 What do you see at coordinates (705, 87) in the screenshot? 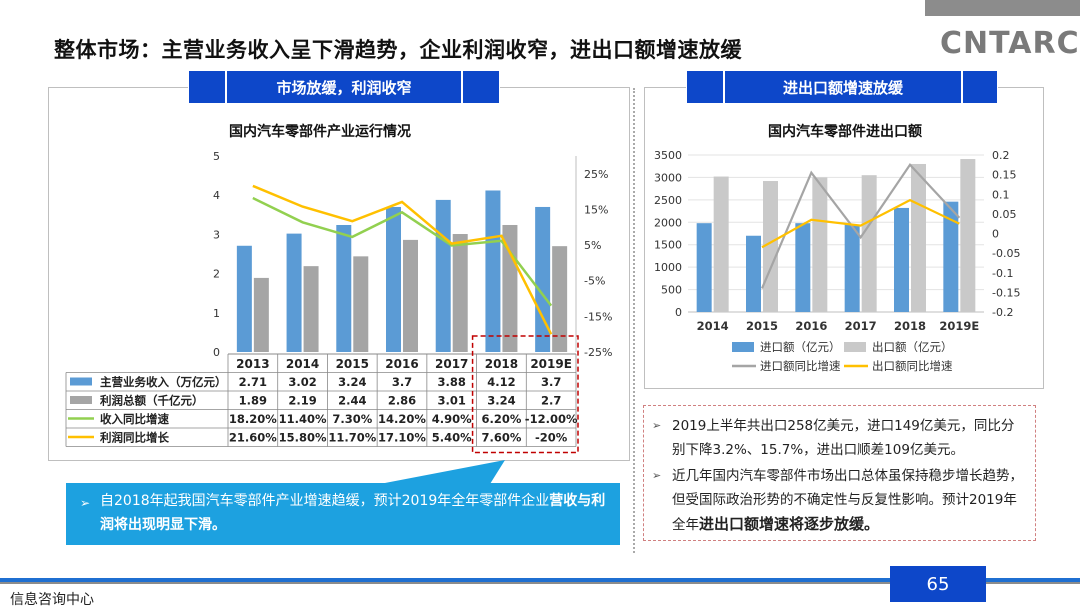
I see `right-header-left-block` at bounding box center [705, 87].